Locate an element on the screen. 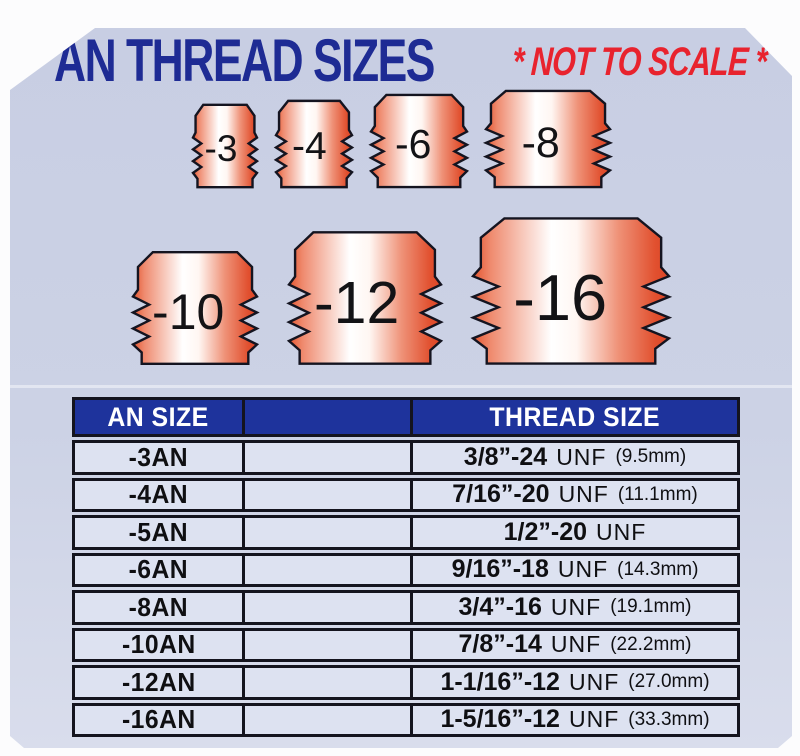 This screenshot has height=756, width=800. an-fitting-3: -3 is located at coordinates (225, 146).